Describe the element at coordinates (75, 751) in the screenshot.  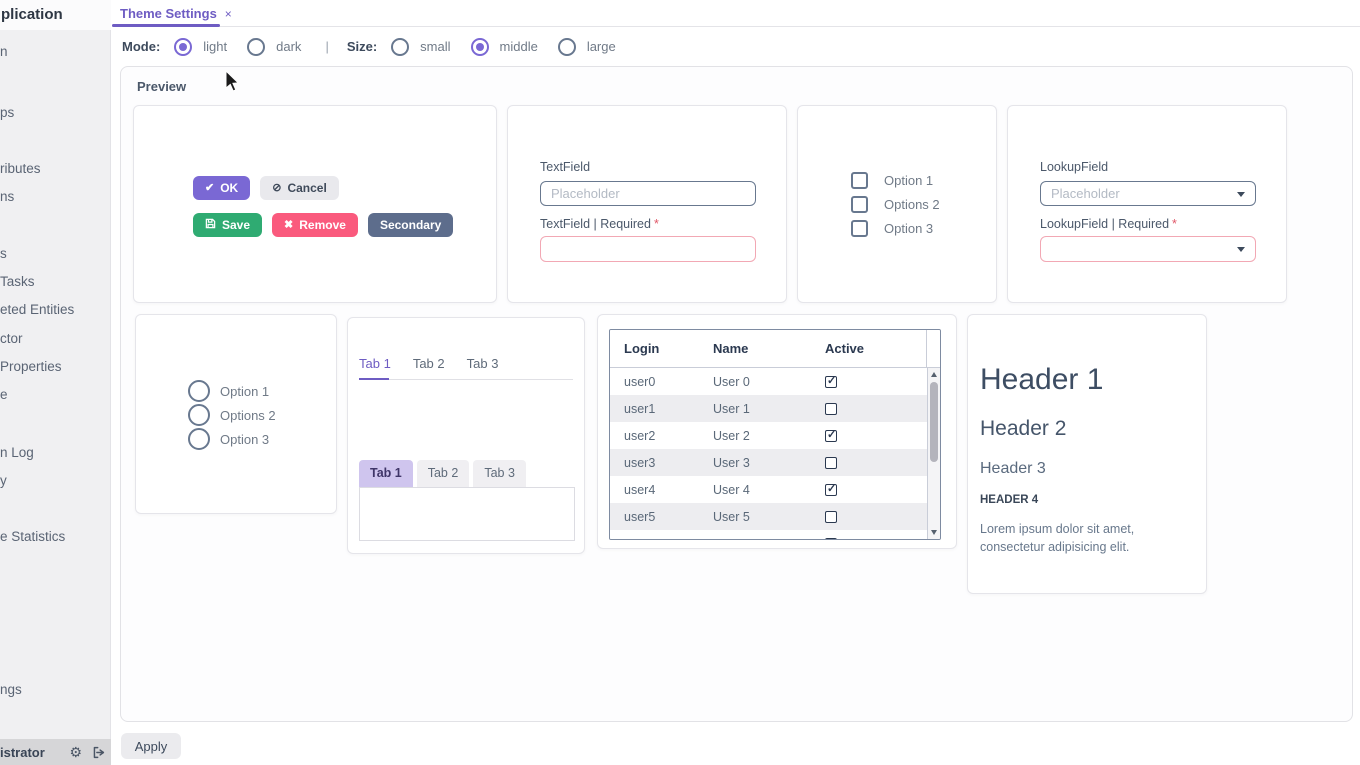
I see `gear-icon: ⚙` at that location.